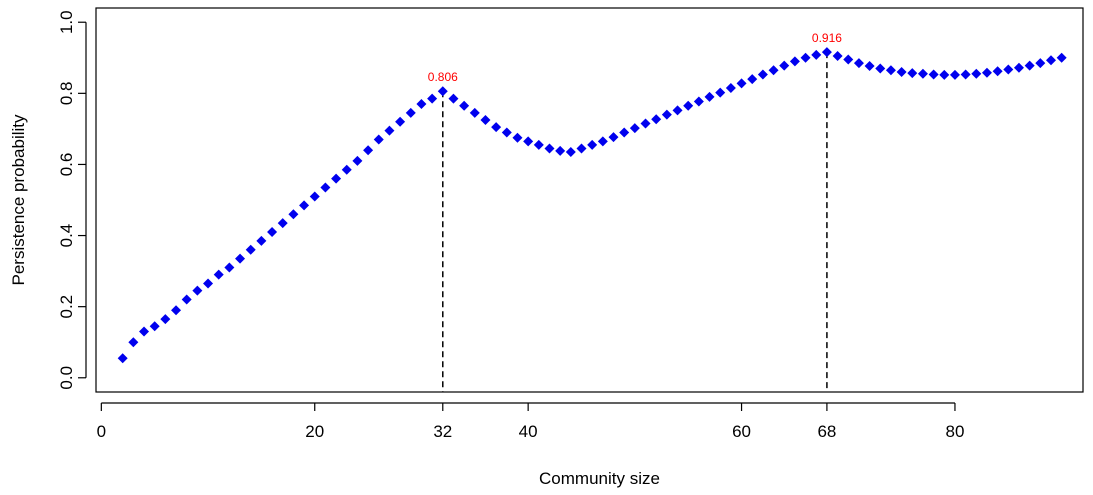 Image resolution: width=1093 pixels, height=495 pixels. What do you see at coordinates (442, 431) in the screenshot?
I see `x-tick-label: 32` at bounding box center [442, 431].